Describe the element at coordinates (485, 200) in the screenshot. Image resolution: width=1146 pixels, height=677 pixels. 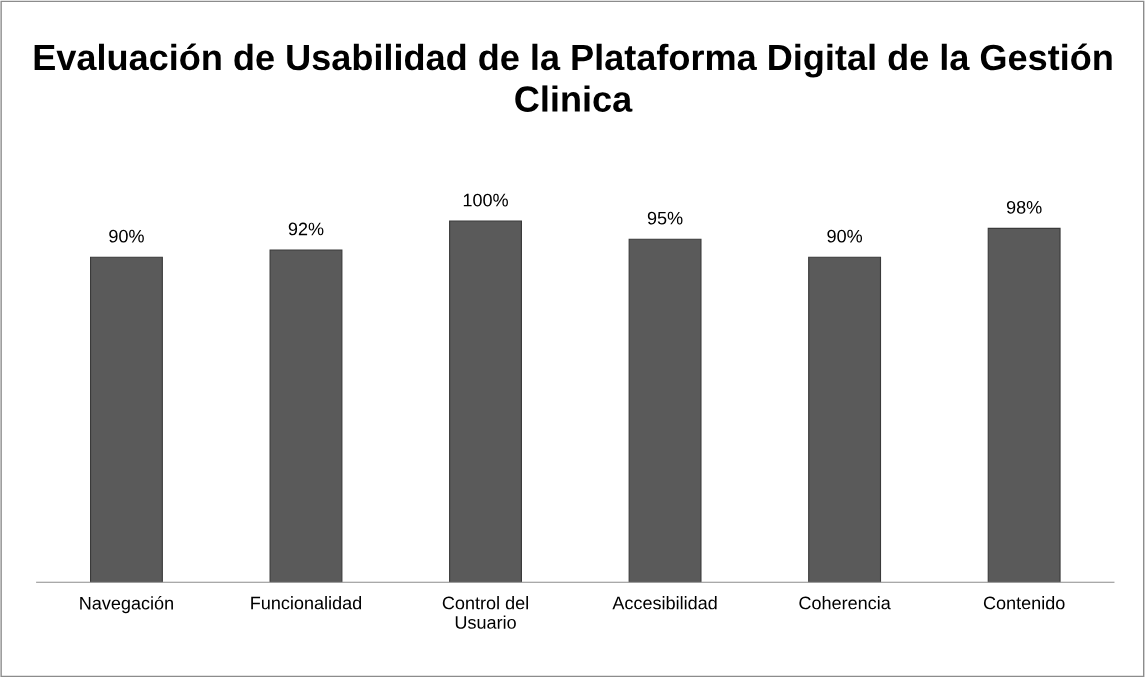
I see `data-label: 100%` at that location.